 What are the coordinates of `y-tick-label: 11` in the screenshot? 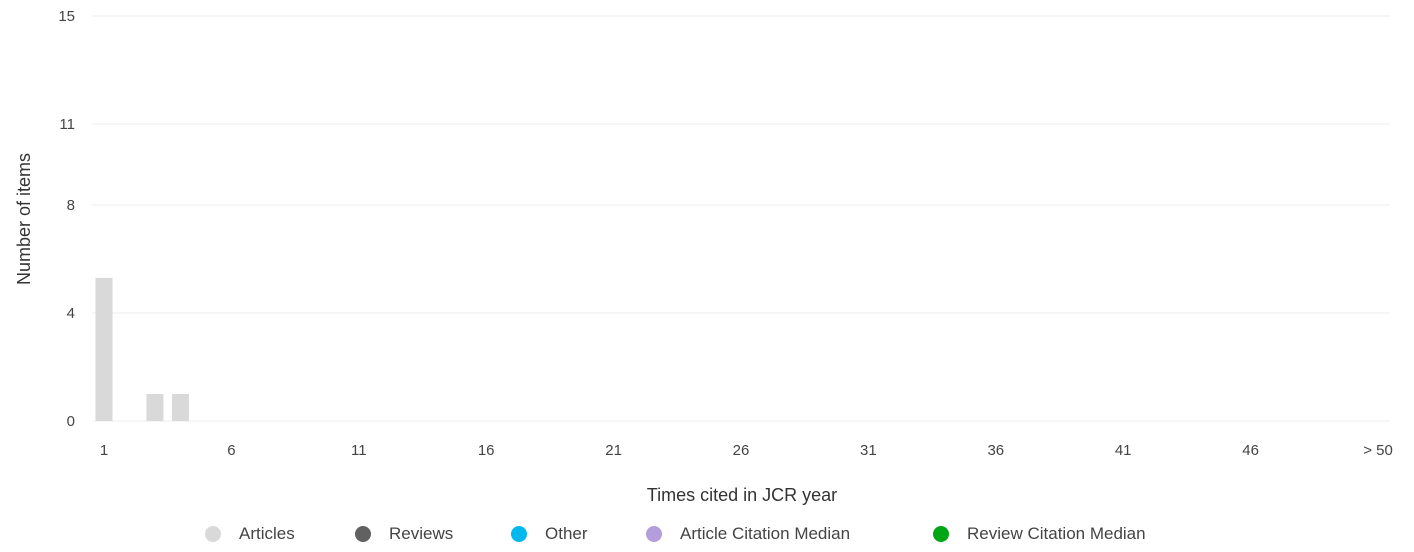 It's located at (67, 124).